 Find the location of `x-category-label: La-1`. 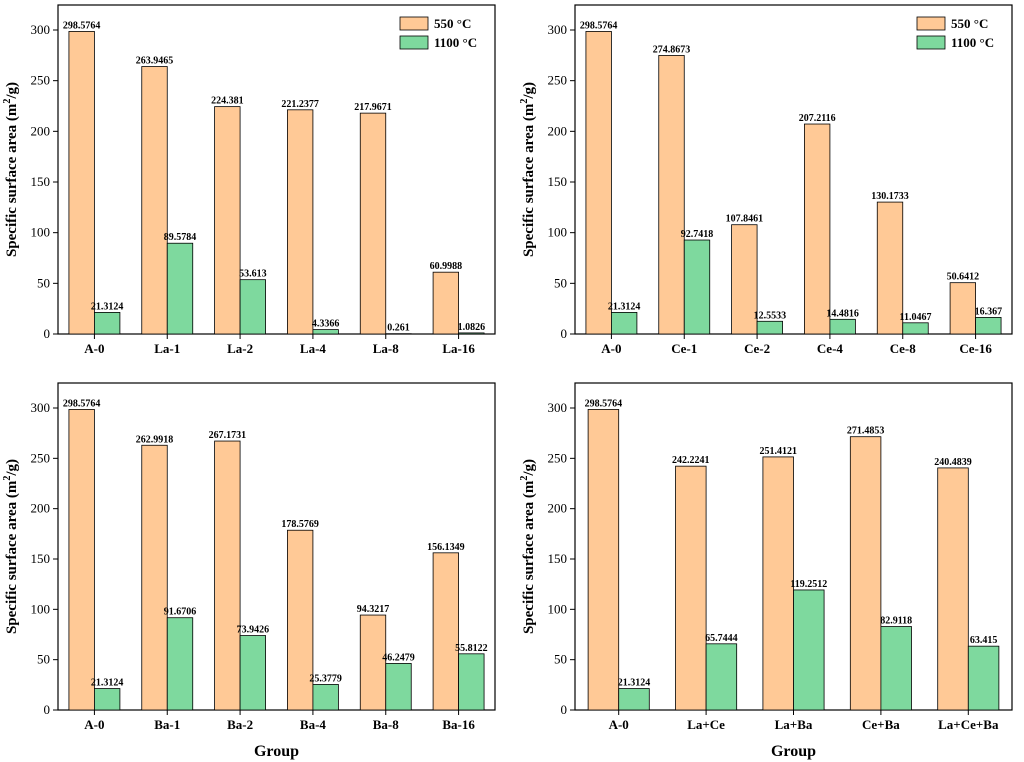

x-category-label: La-1 is located at coordinates (167, 348).